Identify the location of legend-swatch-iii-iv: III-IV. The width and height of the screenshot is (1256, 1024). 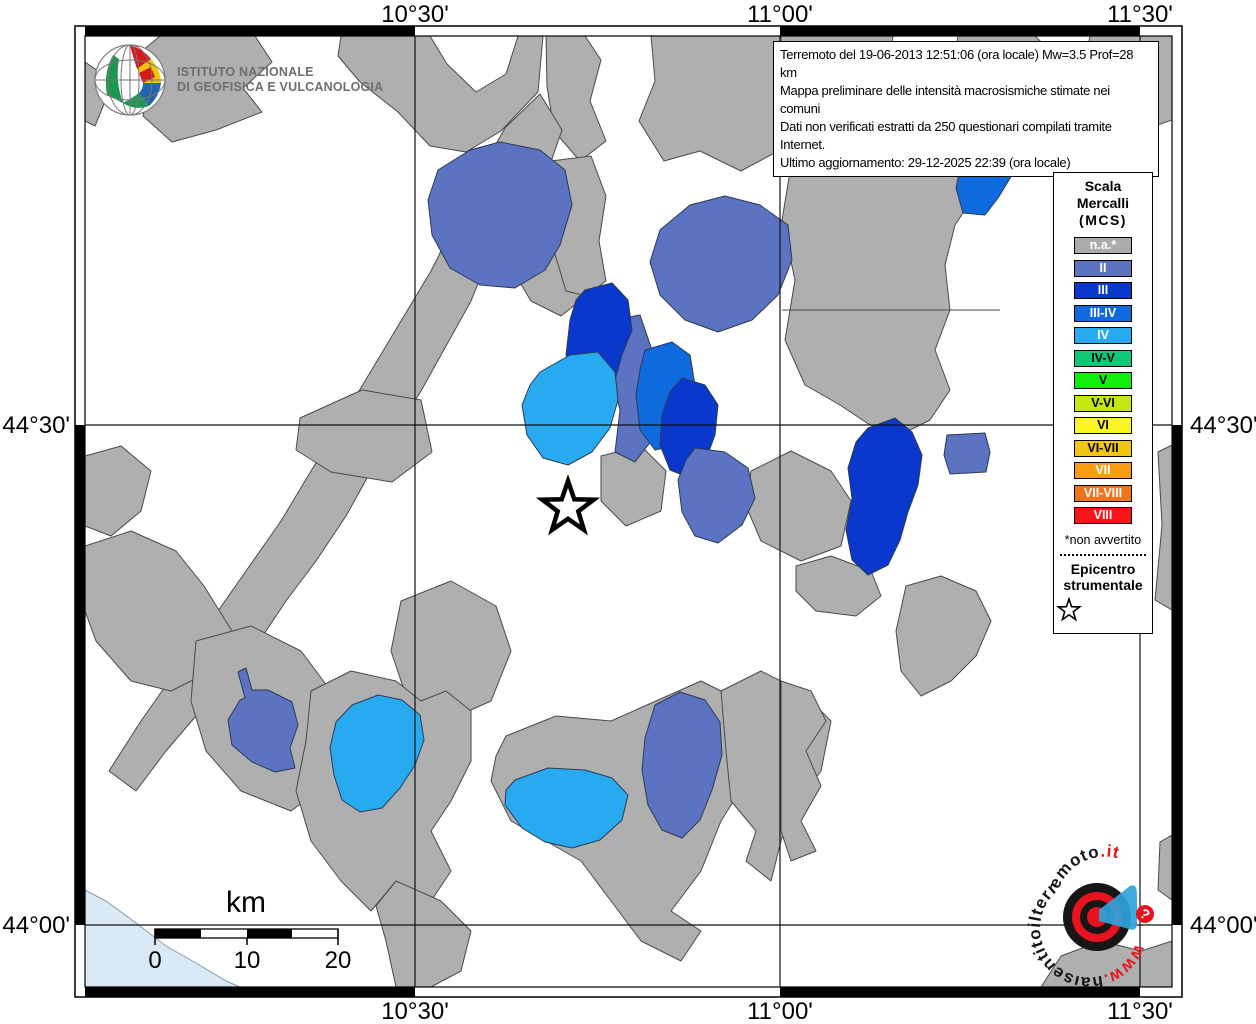
(1103, 313).